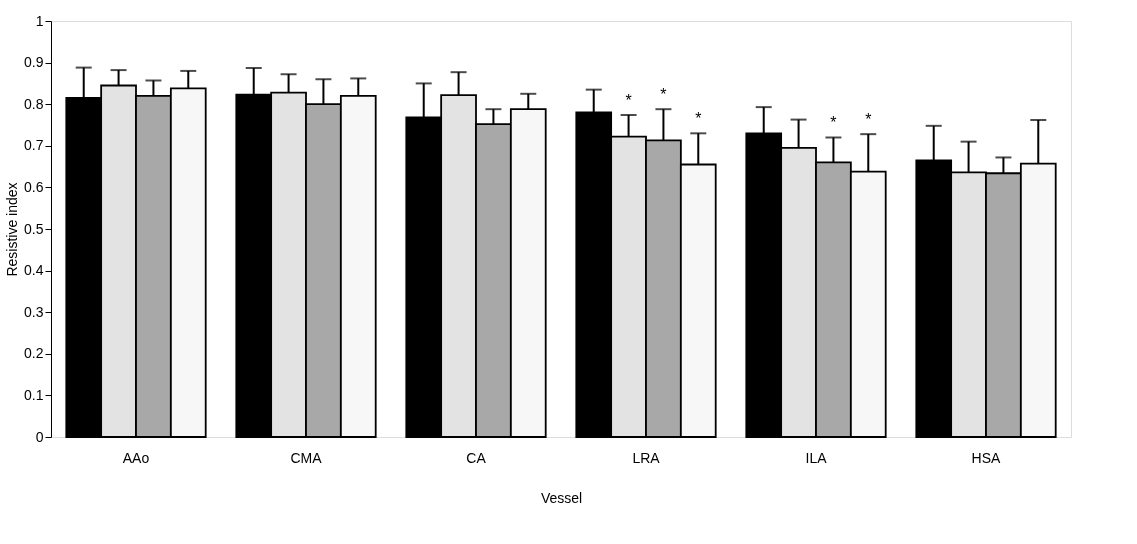  I want to click on x-axis-title: Vessel, so click(561, 497).